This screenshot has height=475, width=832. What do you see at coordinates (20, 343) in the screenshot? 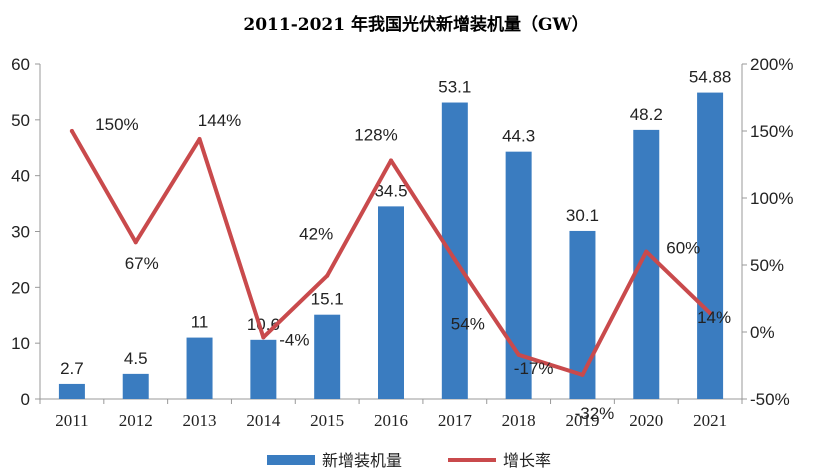
I see `left-tick-label: 10` at bounding box center [20, 343].